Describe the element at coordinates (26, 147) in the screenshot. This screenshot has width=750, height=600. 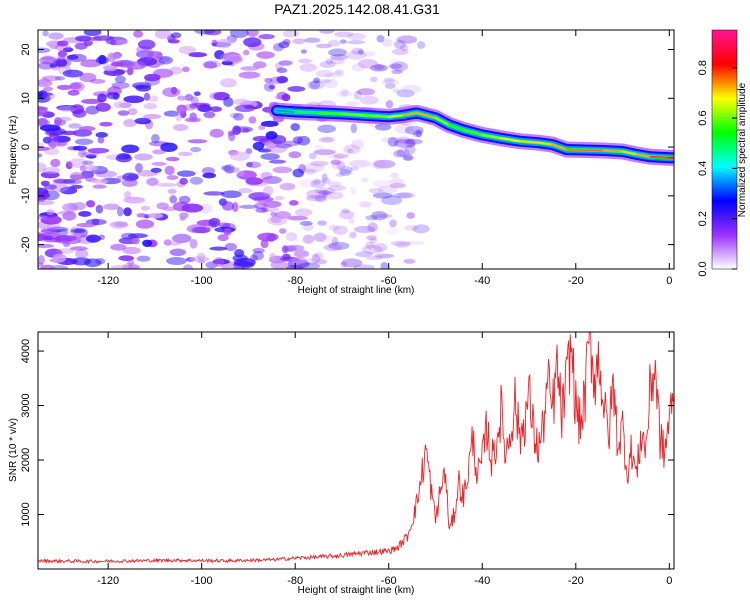
I see `spectrogram-ytick-label: 0` at that location.